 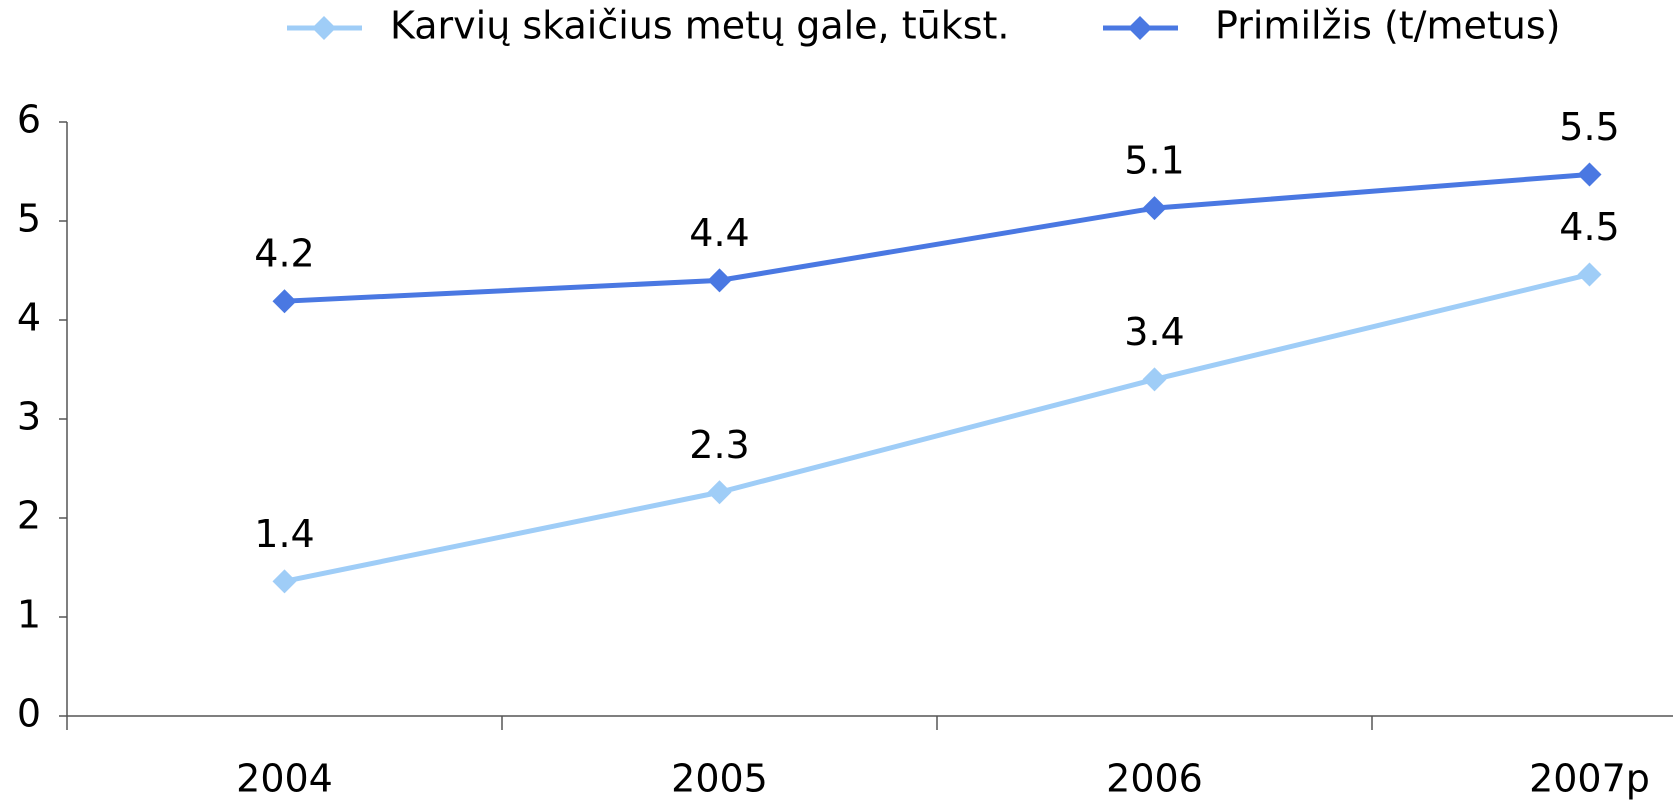 I want to click on y-tick-label: 0, so click(x=29, y=714).